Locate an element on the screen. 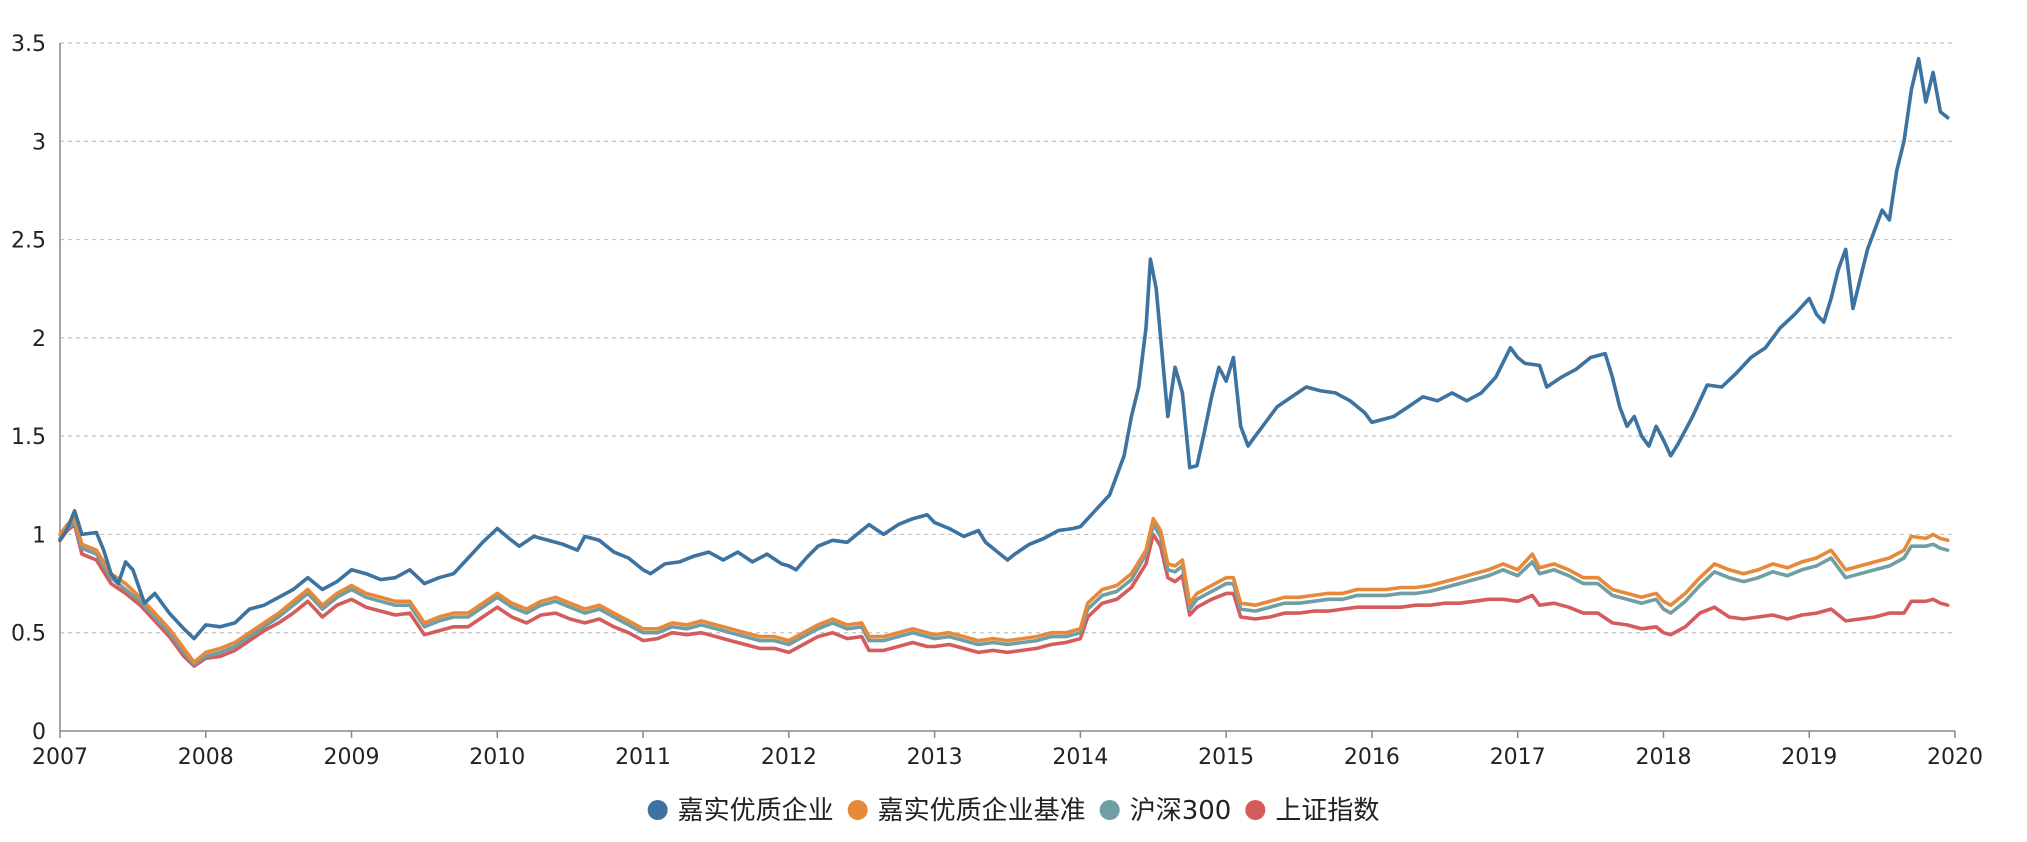  x-tick-label: 2017 is located at coordinates (1518, 757).